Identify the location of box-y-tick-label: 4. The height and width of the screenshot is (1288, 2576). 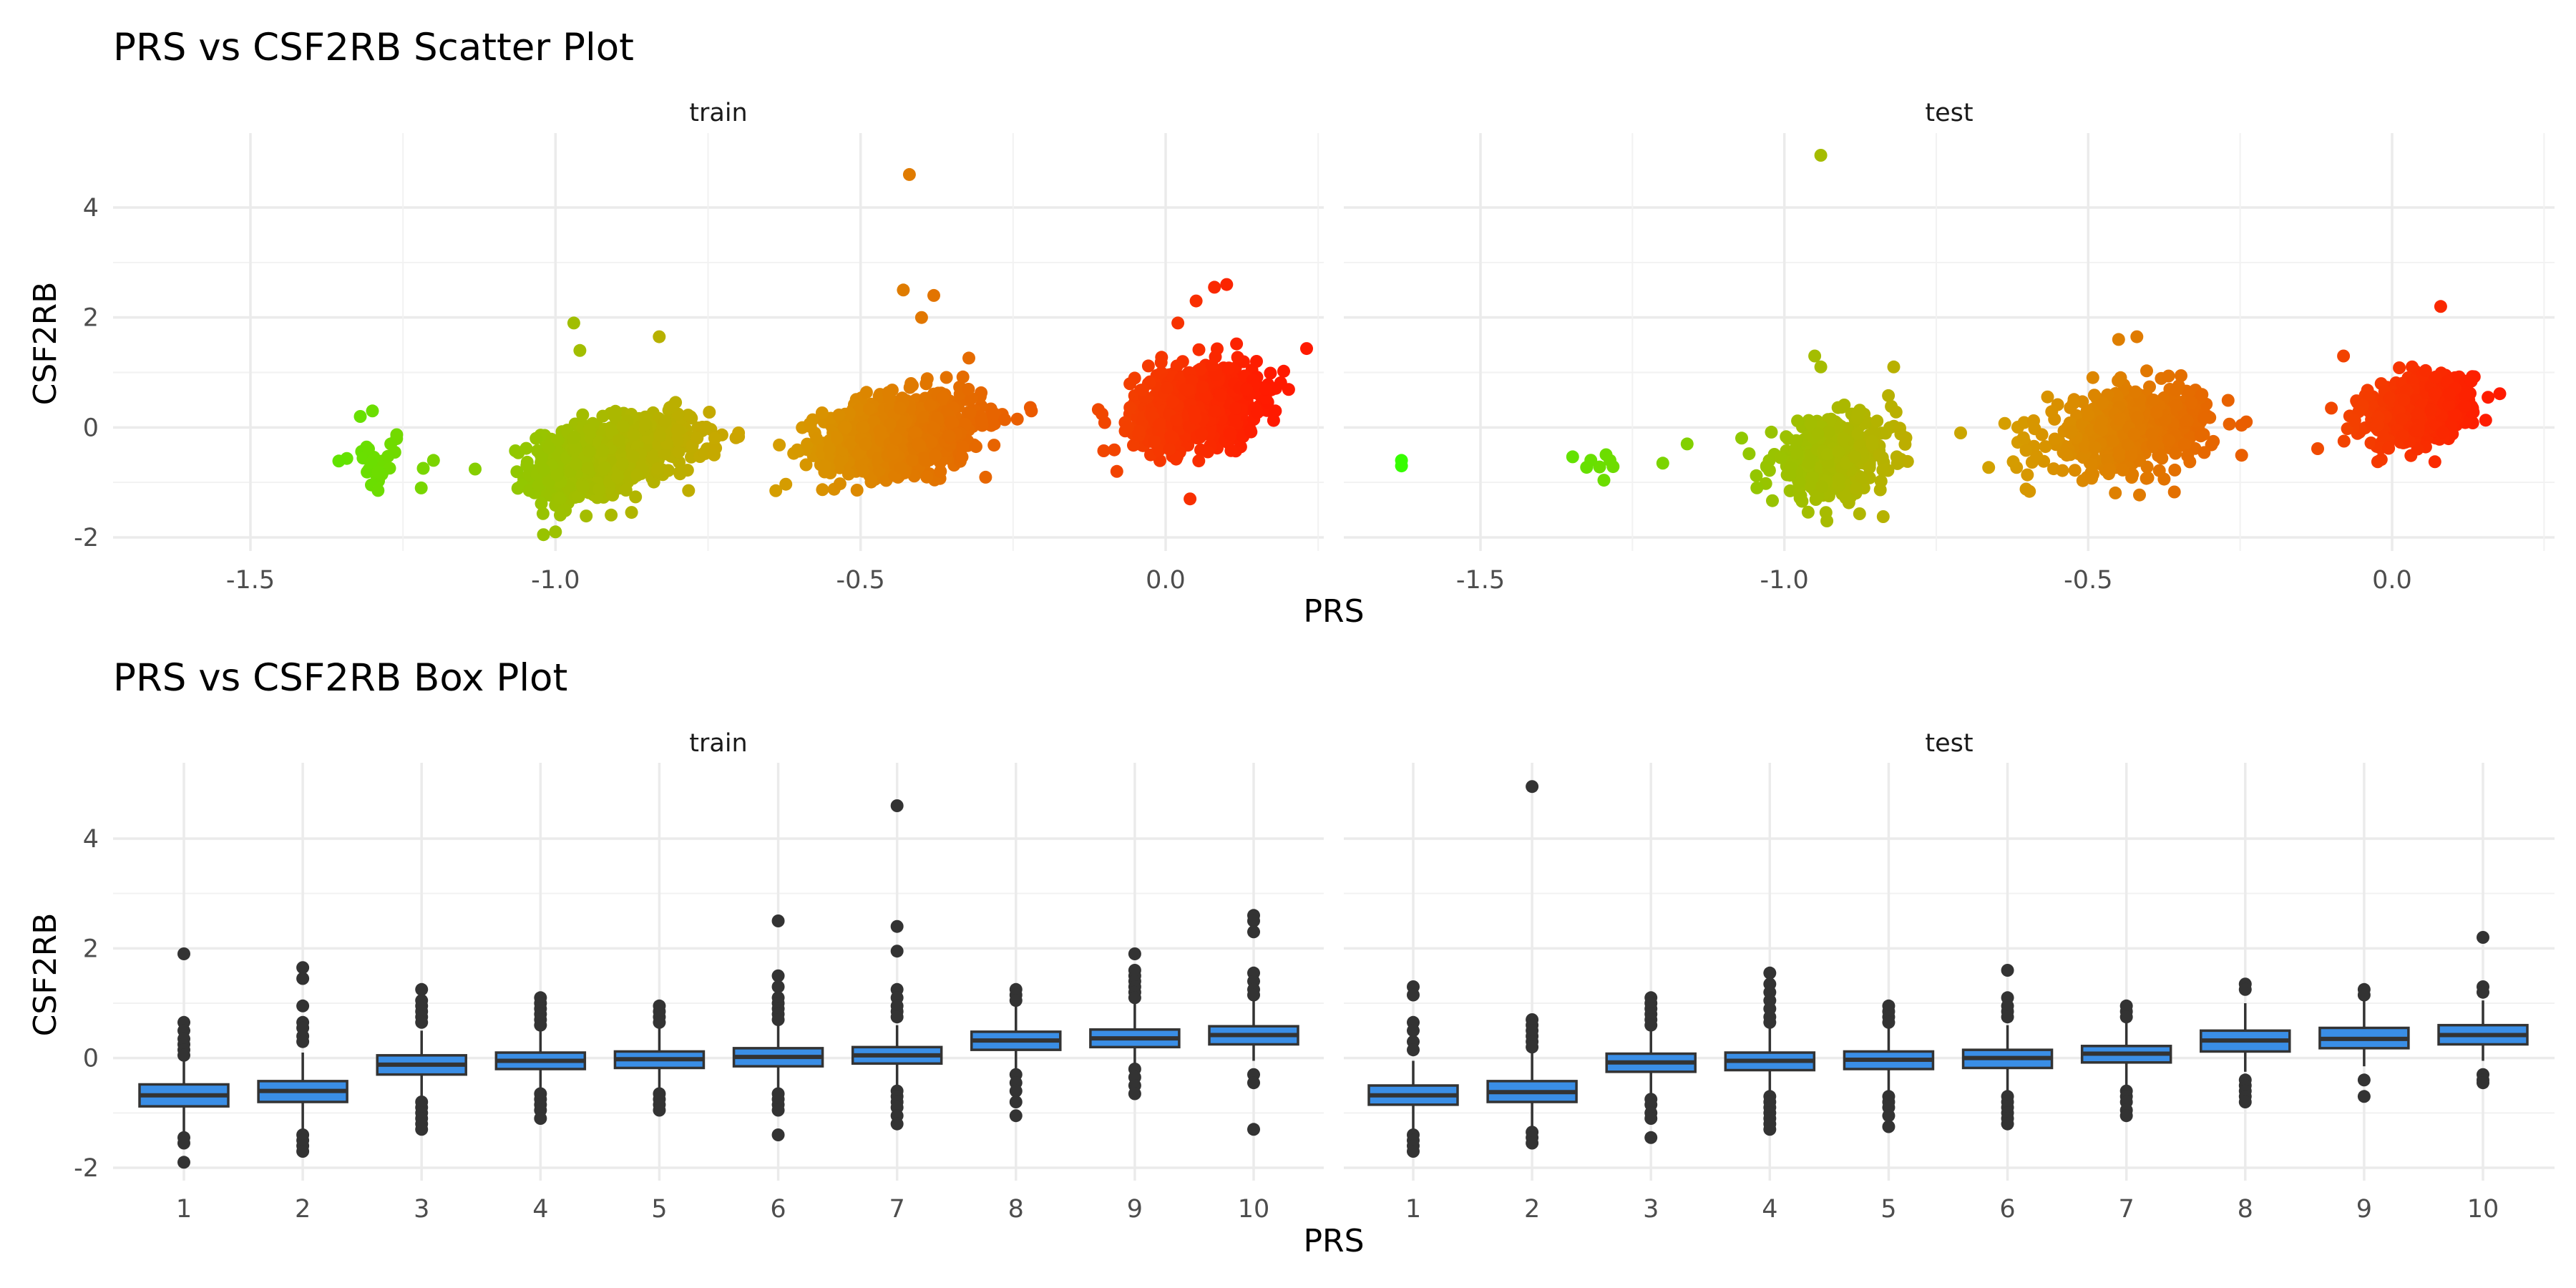
(91, 839).